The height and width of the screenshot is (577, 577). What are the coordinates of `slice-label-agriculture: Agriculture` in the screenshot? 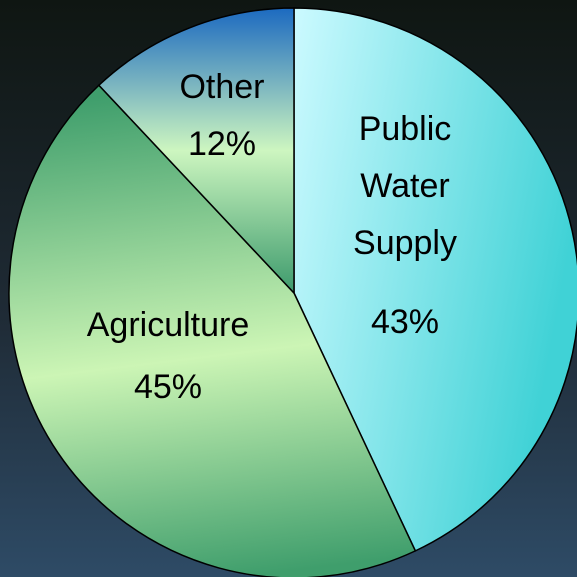 It's located at (168, 325).